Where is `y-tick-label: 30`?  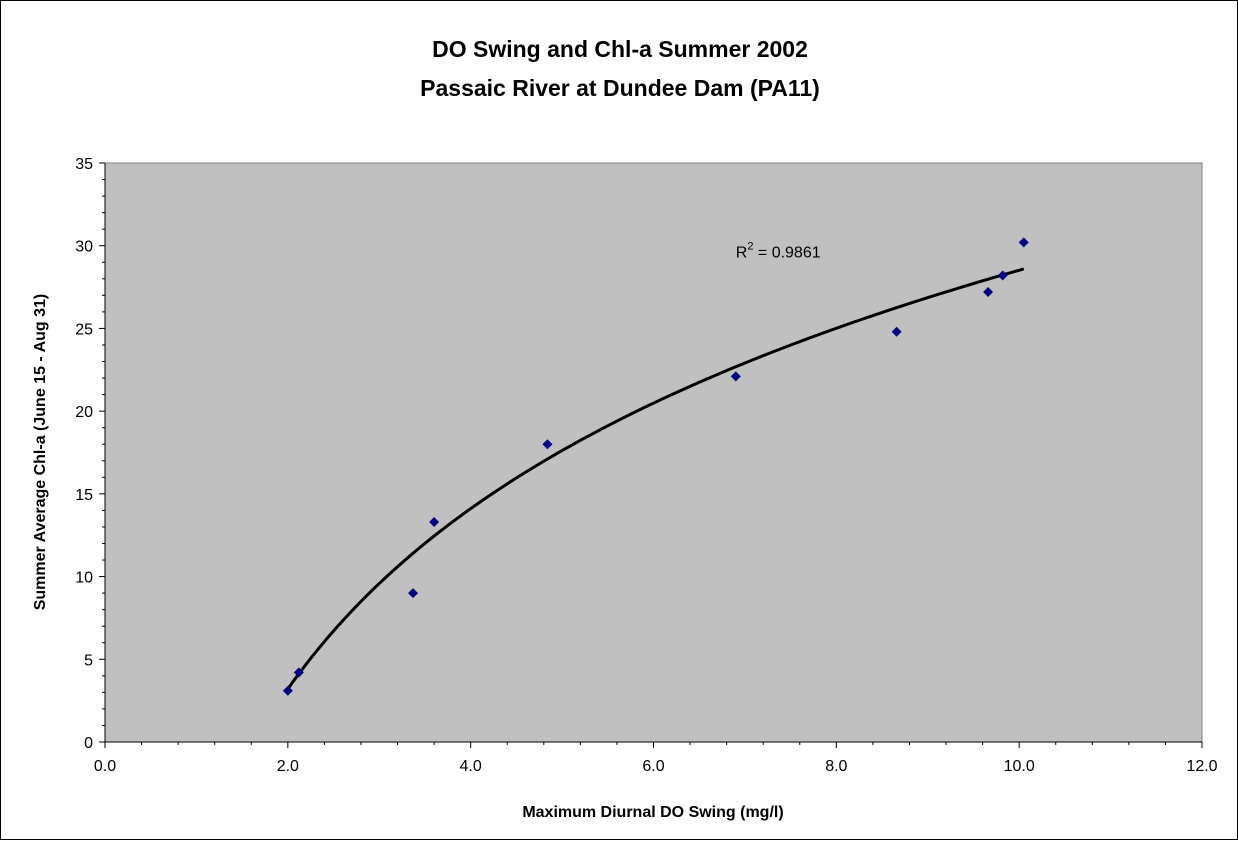 y-tick-label: 30 is located at coordinates (84, 247).